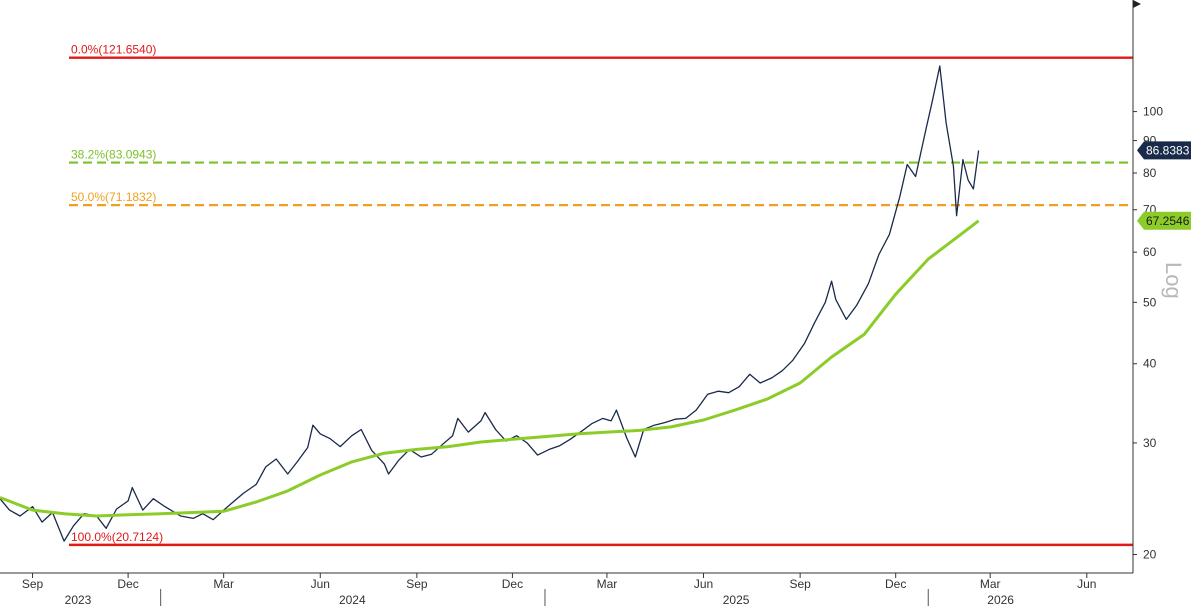  Describe the element at coordinates (113, 50) in the screenshot. I see `fib-level-label: 0.0%(121.6540)` at that location.